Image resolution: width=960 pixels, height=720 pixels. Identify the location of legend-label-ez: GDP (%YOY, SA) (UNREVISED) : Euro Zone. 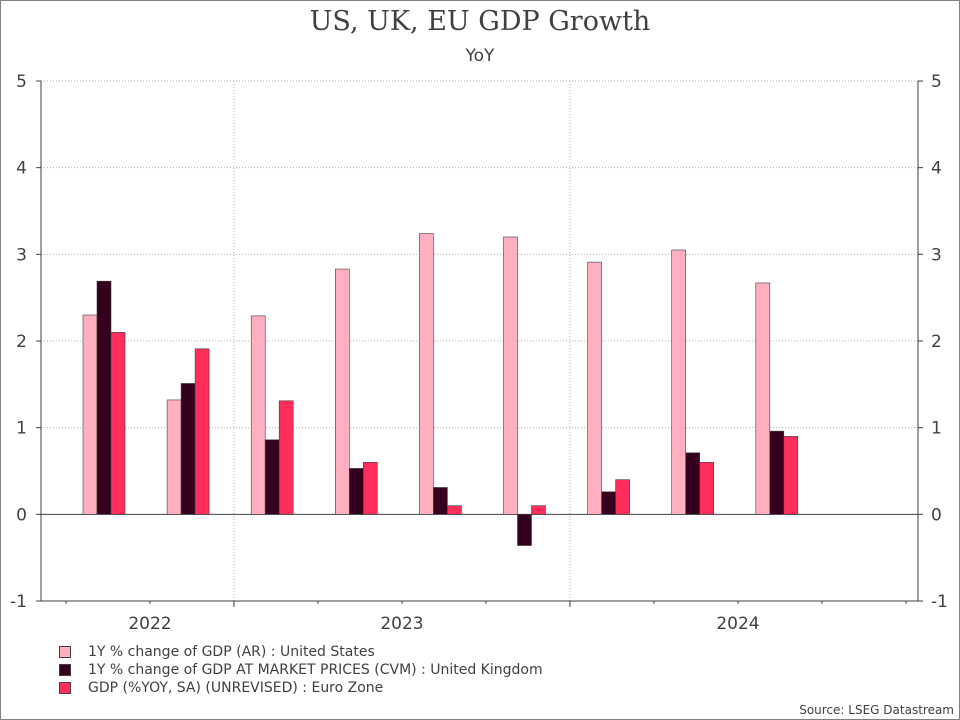
(236, 688).